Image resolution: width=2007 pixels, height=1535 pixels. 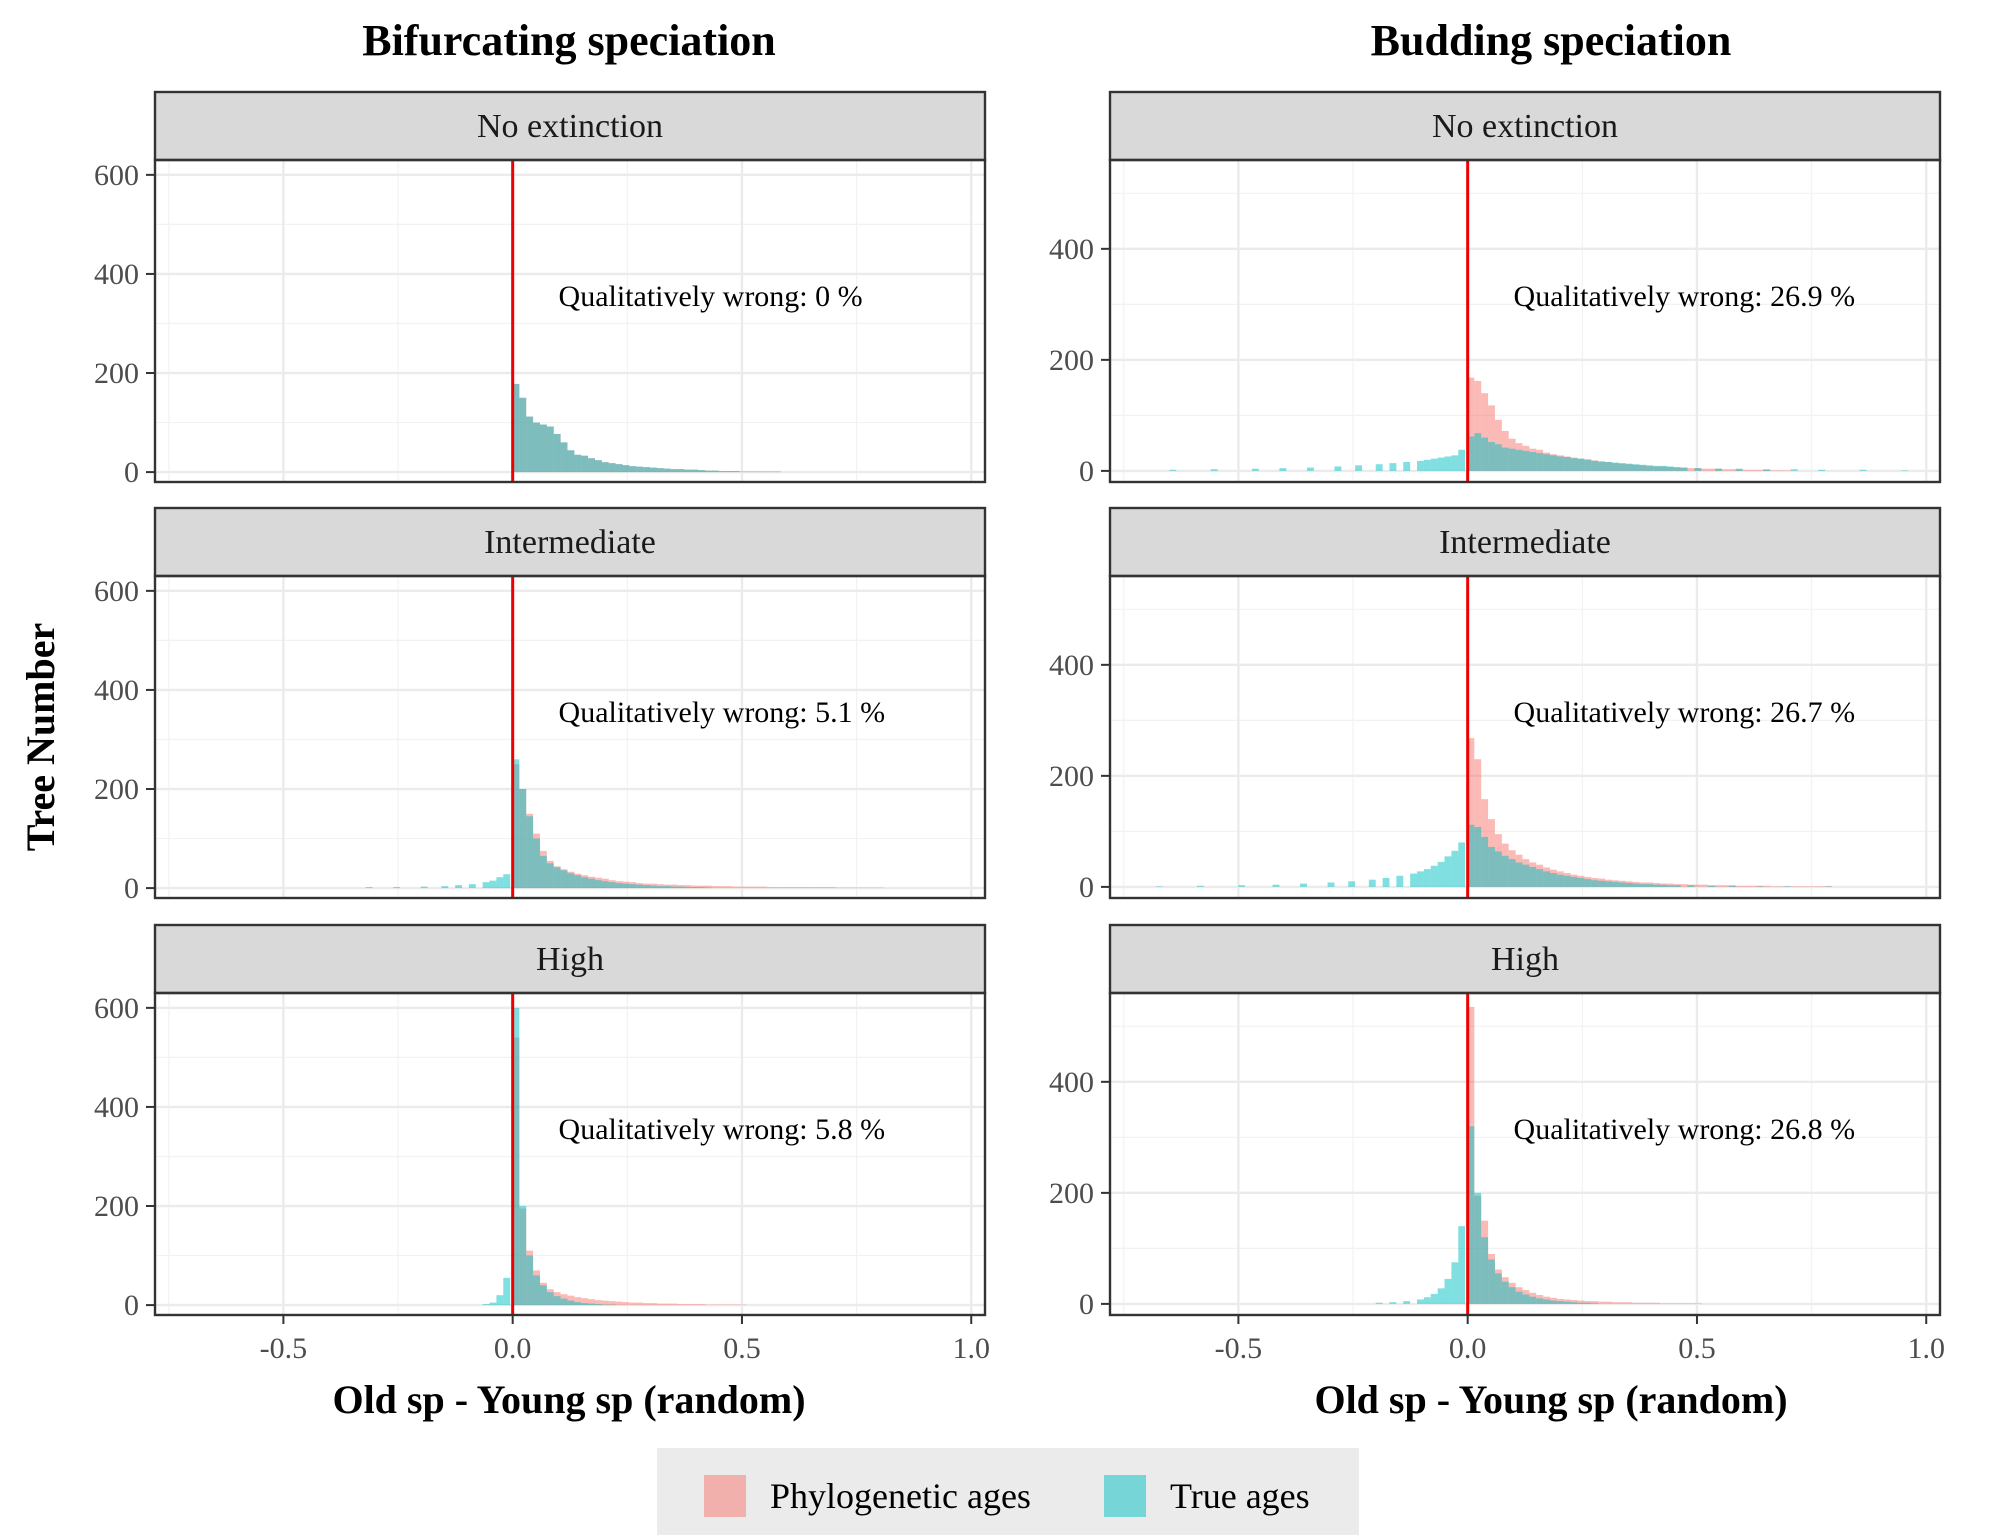 I want to click on annotation-qualitatively-wrong: Qualitatively wrong: 26.8 %, so click(x=1685, y=1129).